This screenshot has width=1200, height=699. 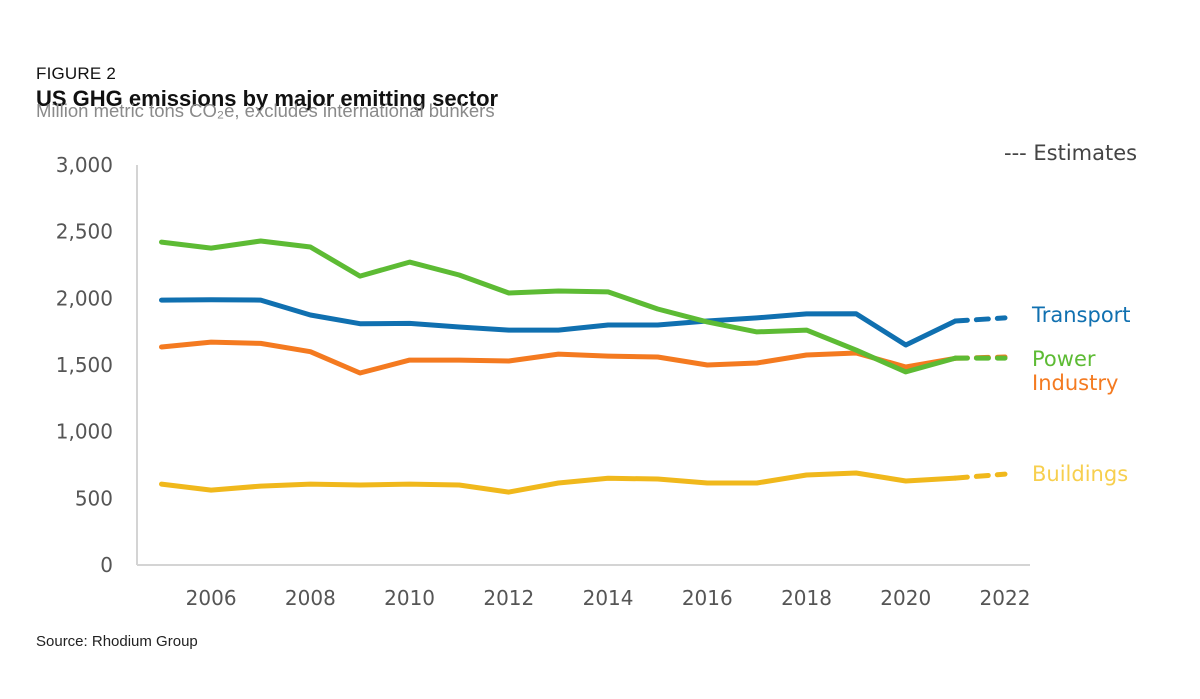 What do you see at coordinates (84, 298) in the screenshot?
I see `y-tick-label: 2,000` at bounding box center [84, 298].